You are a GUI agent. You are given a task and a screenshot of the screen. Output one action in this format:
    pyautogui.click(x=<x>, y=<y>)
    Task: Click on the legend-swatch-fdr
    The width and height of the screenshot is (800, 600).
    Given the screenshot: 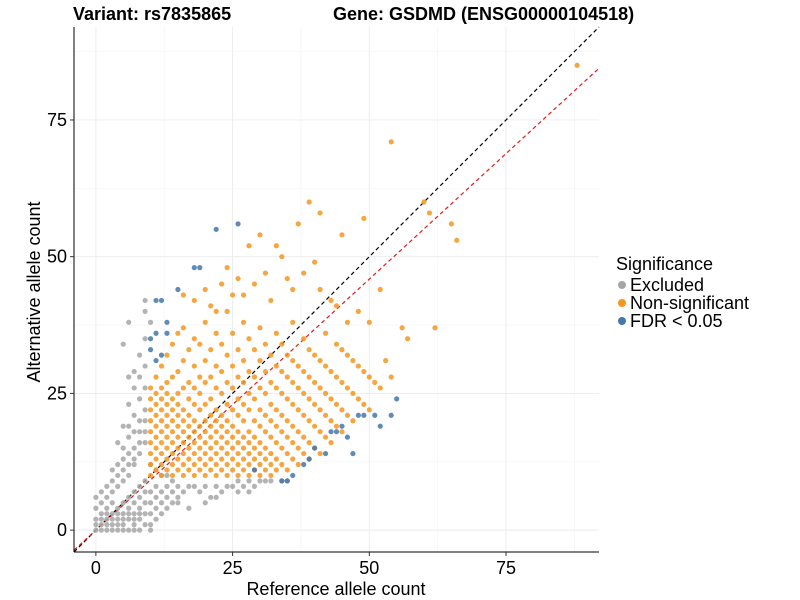 What is the action you would take?
    pyautogui.click(x=622, y=321)
    